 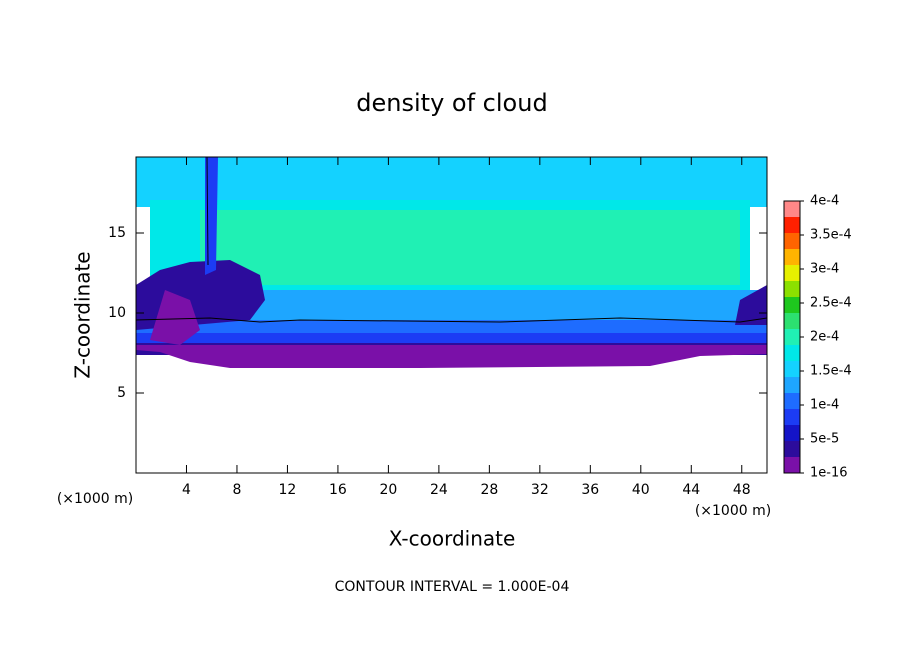 I want to click on x-tick-label: 20, so click(x=388, y=490).